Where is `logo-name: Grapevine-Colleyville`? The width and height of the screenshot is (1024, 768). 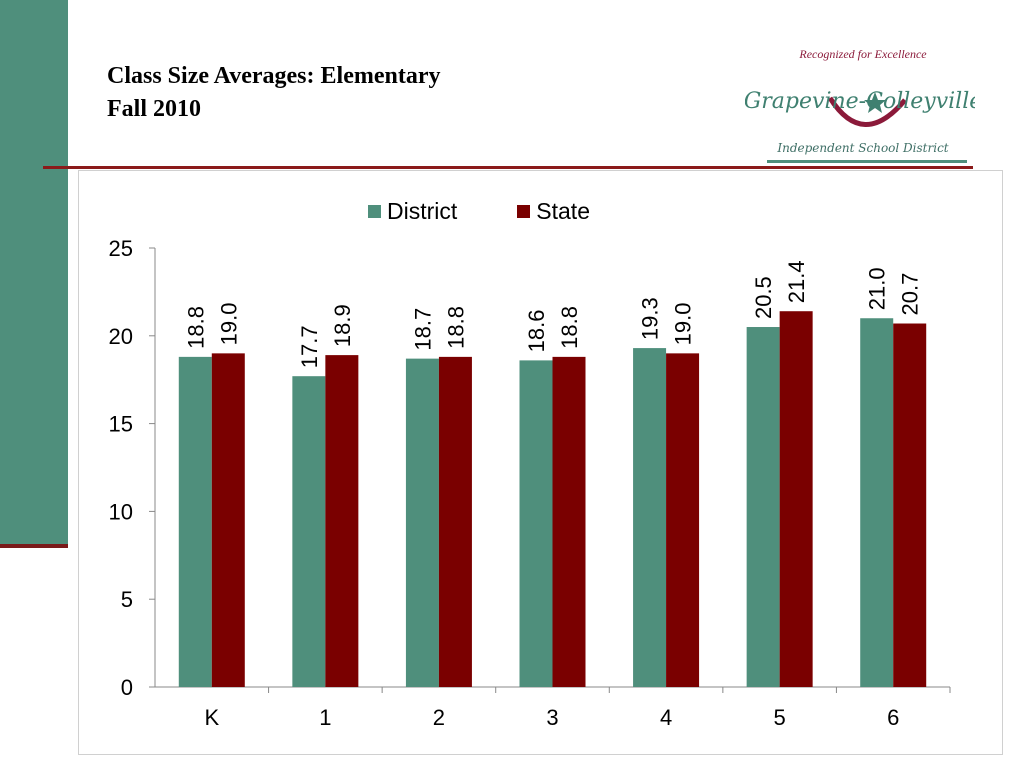
logo-name: Grapevine-Colleyville is located at coordinates (860, 101).